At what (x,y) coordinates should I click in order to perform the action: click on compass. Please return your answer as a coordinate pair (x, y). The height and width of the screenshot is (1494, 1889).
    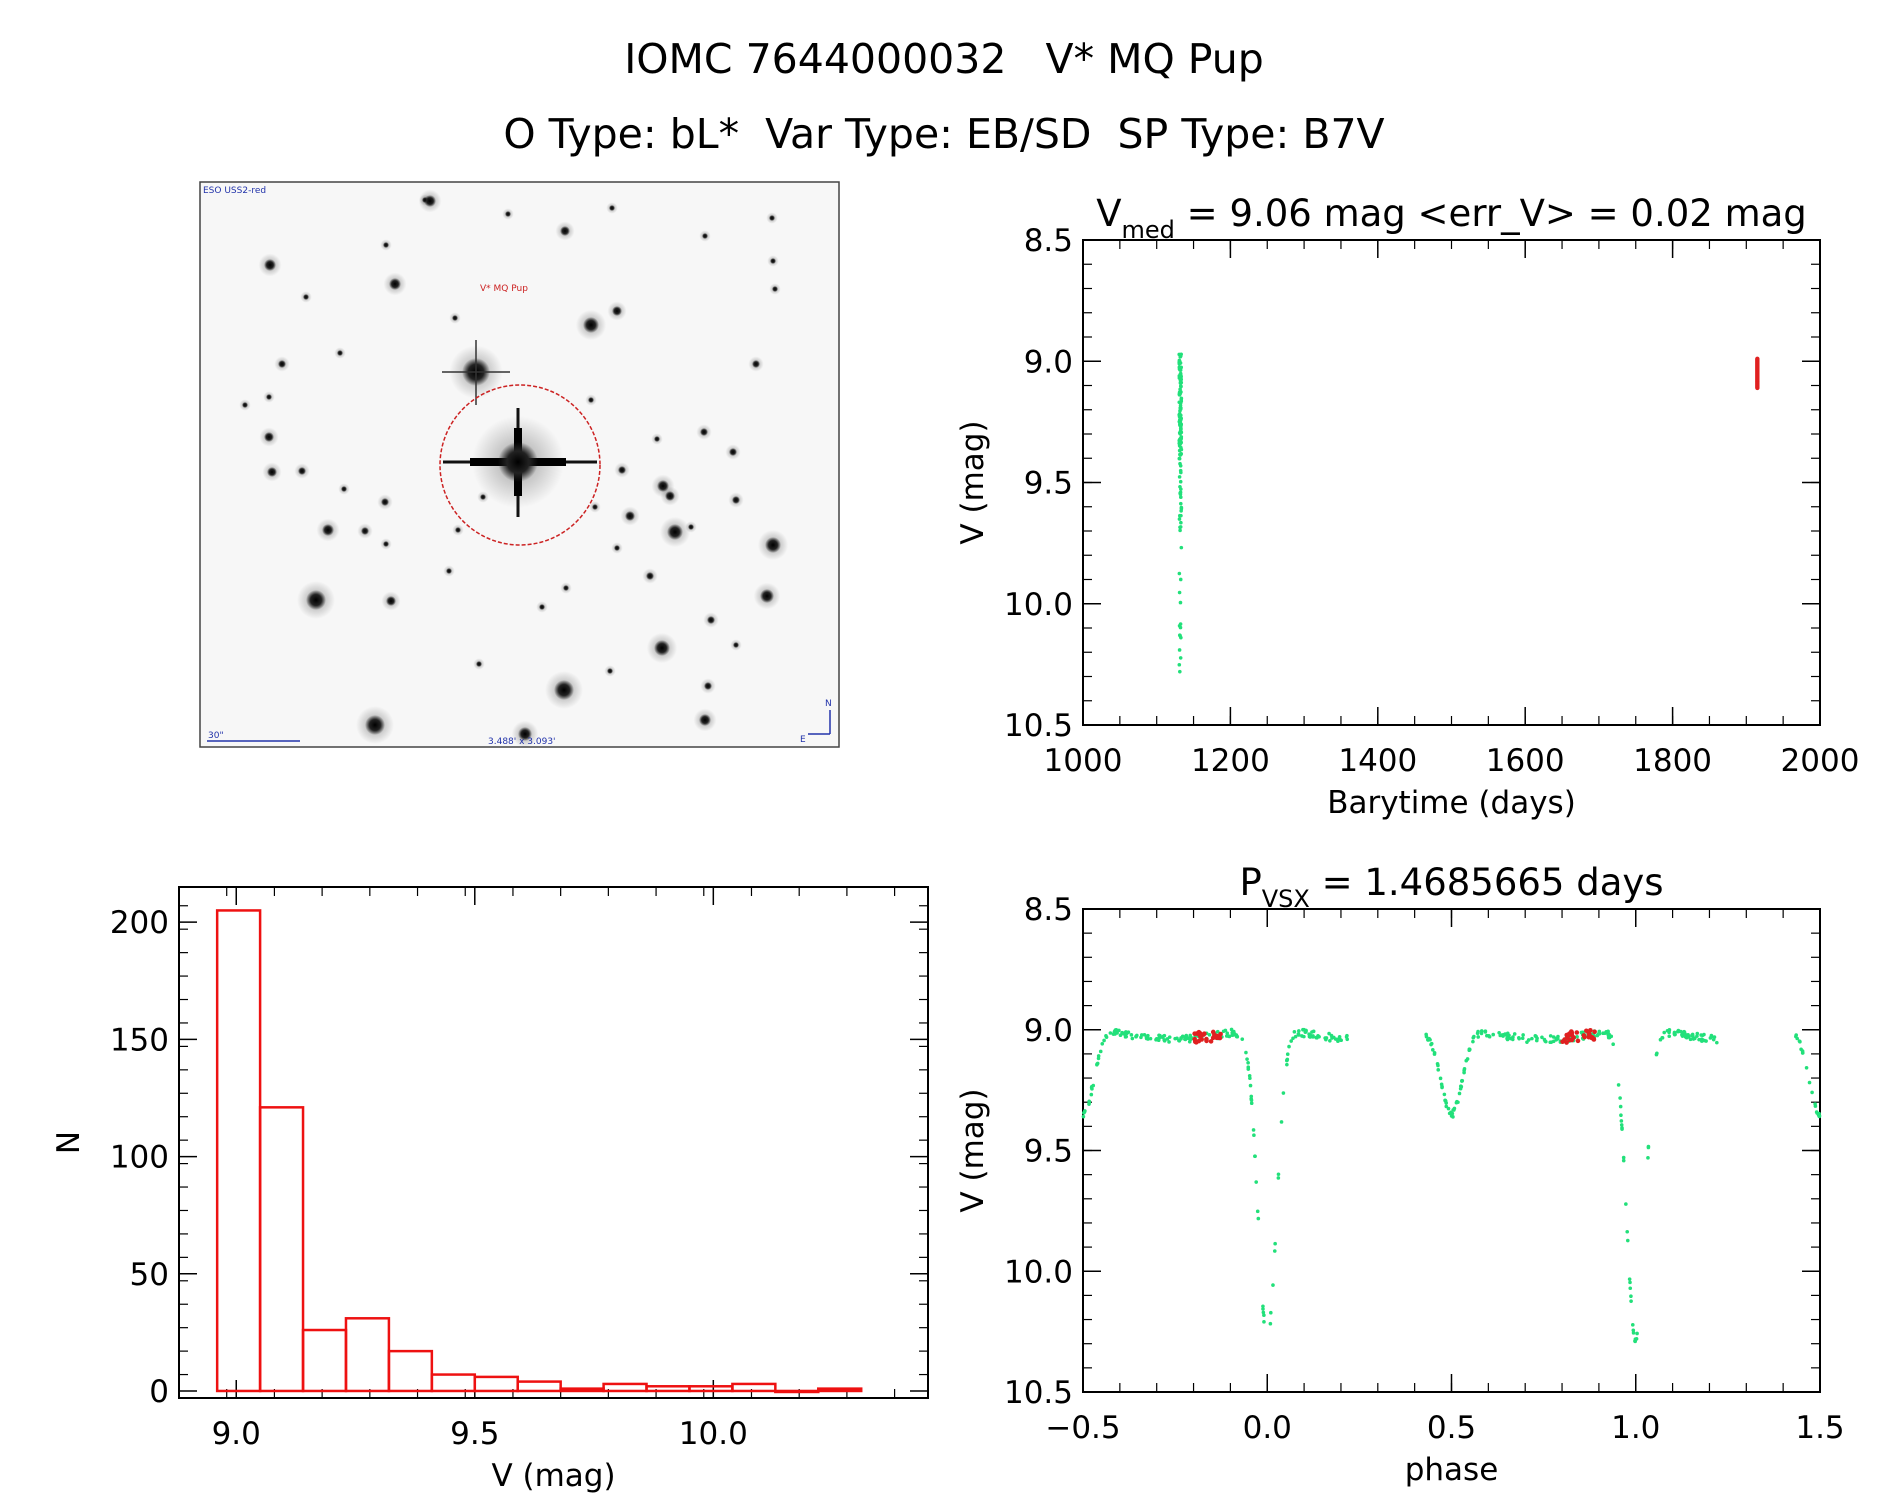
    Looking at the image, I should click on (819, 722).